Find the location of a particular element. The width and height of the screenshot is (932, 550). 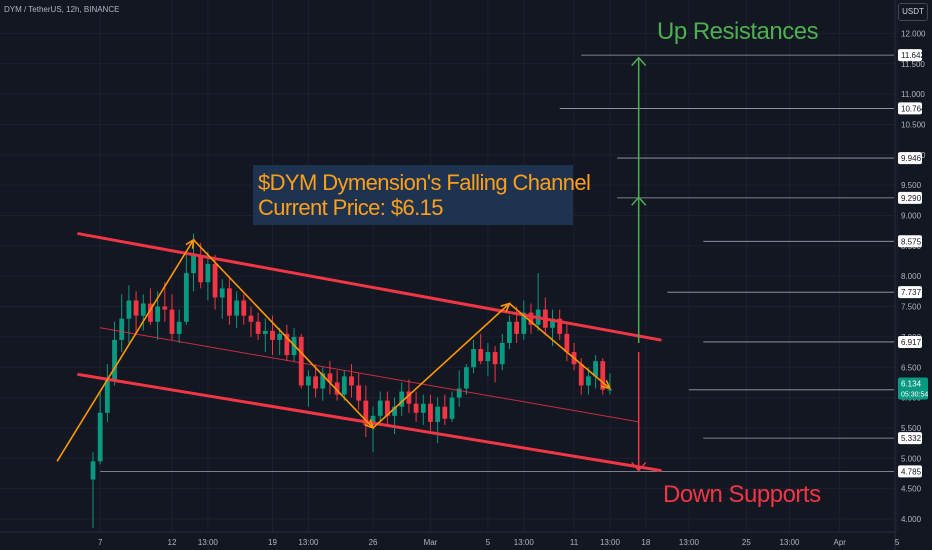

last-price-badge is located at coordinates (913, 388).